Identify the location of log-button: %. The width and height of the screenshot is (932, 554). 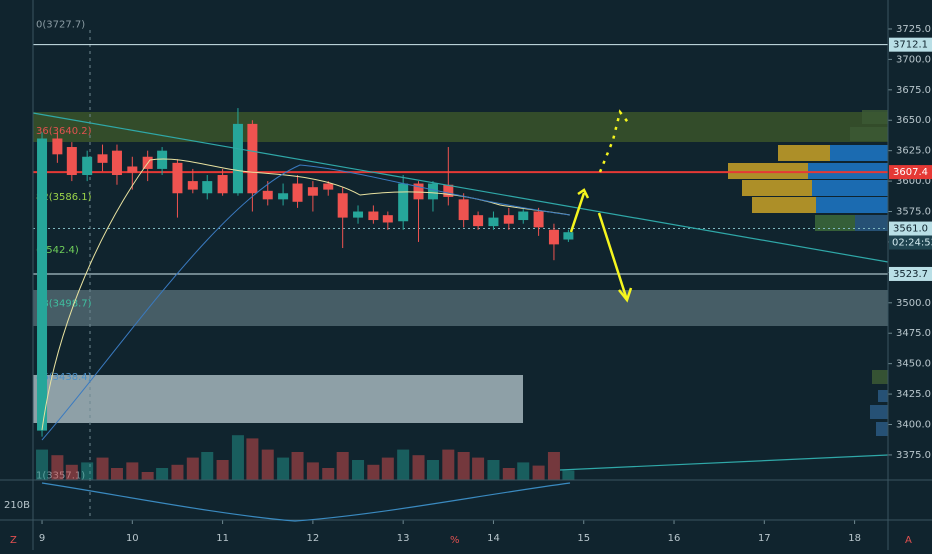
(455, 540).